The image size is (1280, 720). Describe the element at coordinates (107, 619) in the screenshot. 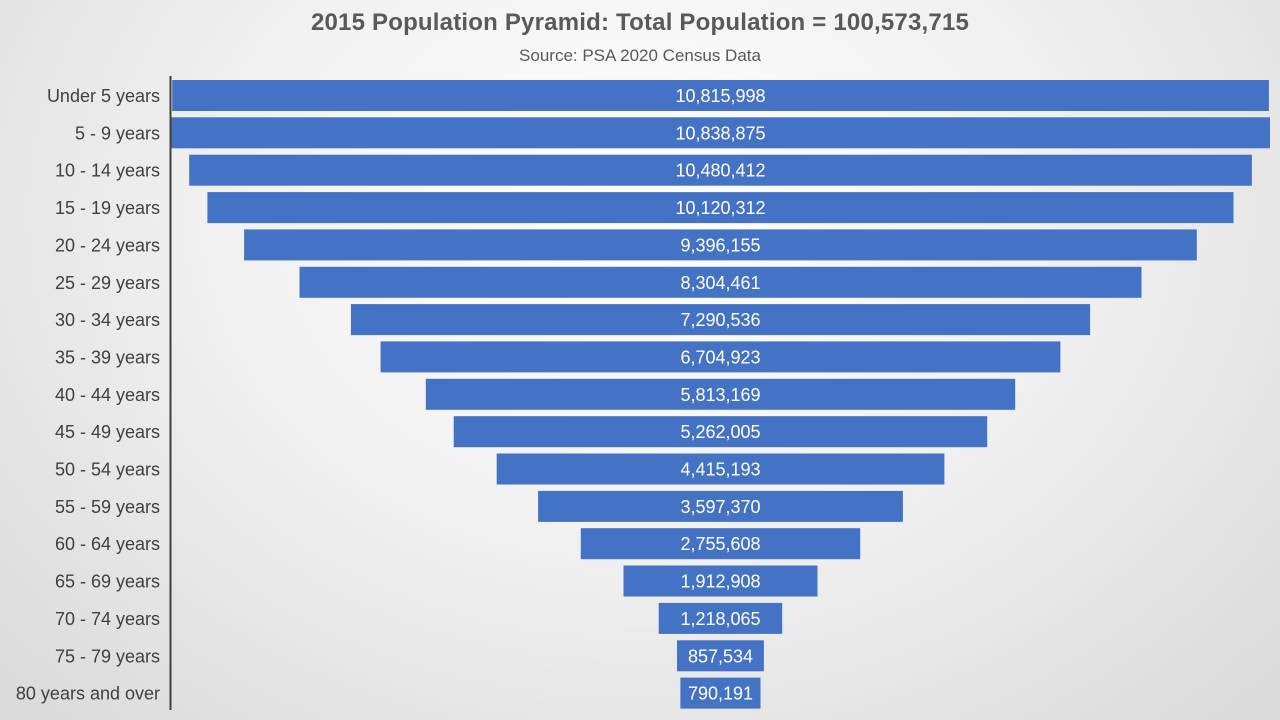

I see `category-label: 70 - 74 years` at that location.